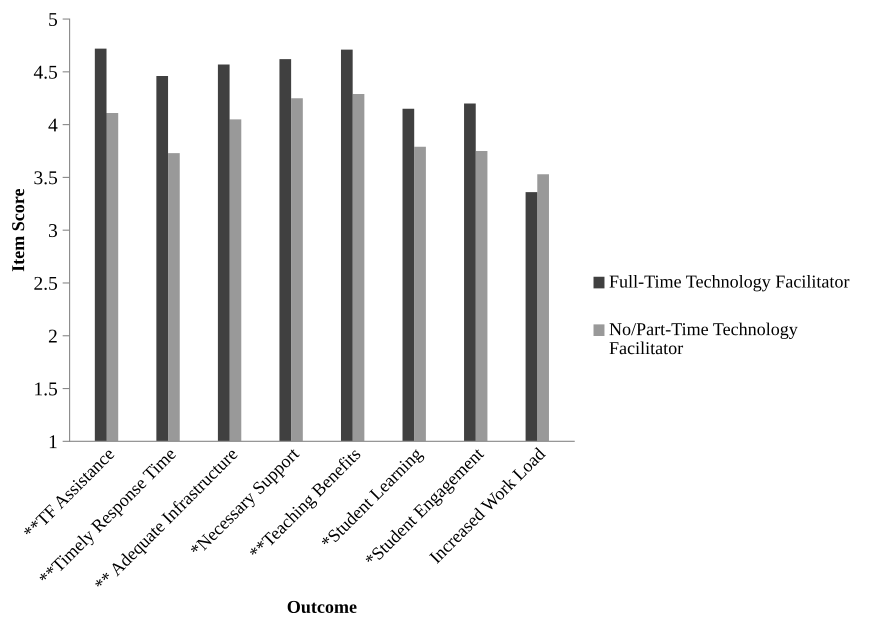  What do you see at coordinates (53, 231) in the screenshot?
I see `y-tick-label: 3` at bounding box center [53, 231].